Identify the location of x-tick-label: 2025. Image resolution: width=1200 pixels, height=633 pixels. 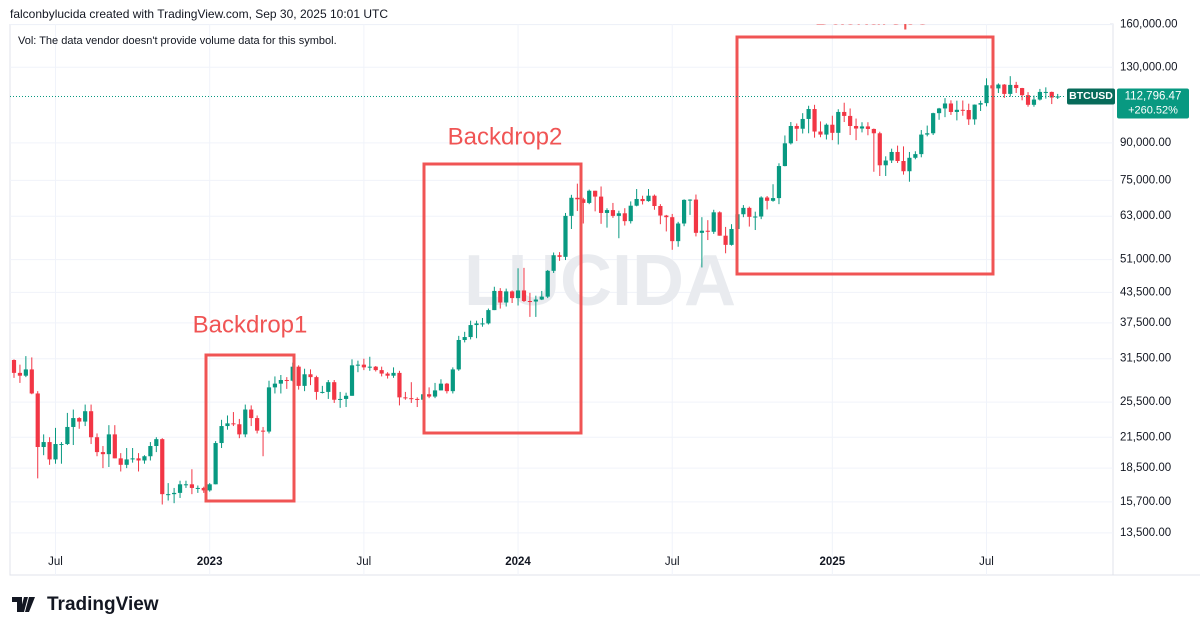
(833, 562).